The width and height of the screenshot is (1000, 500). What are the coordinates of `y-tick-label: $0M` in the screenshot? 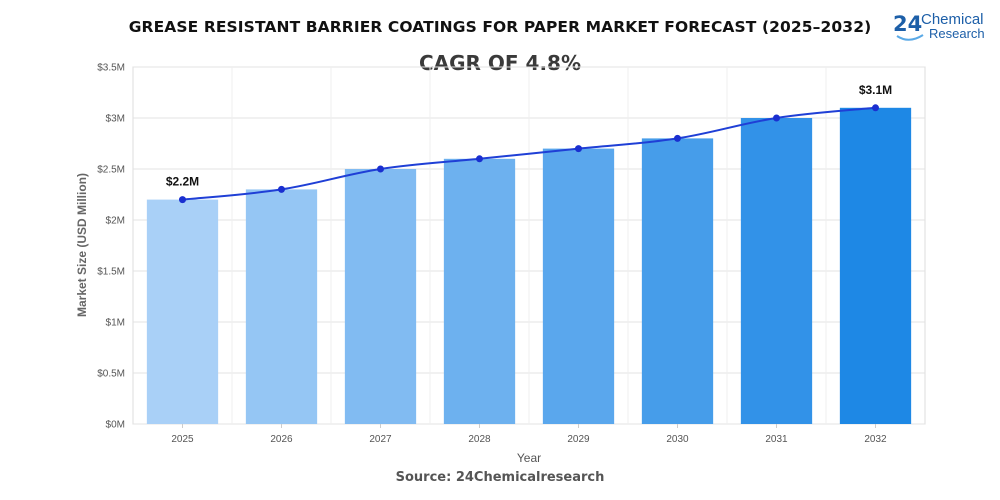 It's located at (115, 425).